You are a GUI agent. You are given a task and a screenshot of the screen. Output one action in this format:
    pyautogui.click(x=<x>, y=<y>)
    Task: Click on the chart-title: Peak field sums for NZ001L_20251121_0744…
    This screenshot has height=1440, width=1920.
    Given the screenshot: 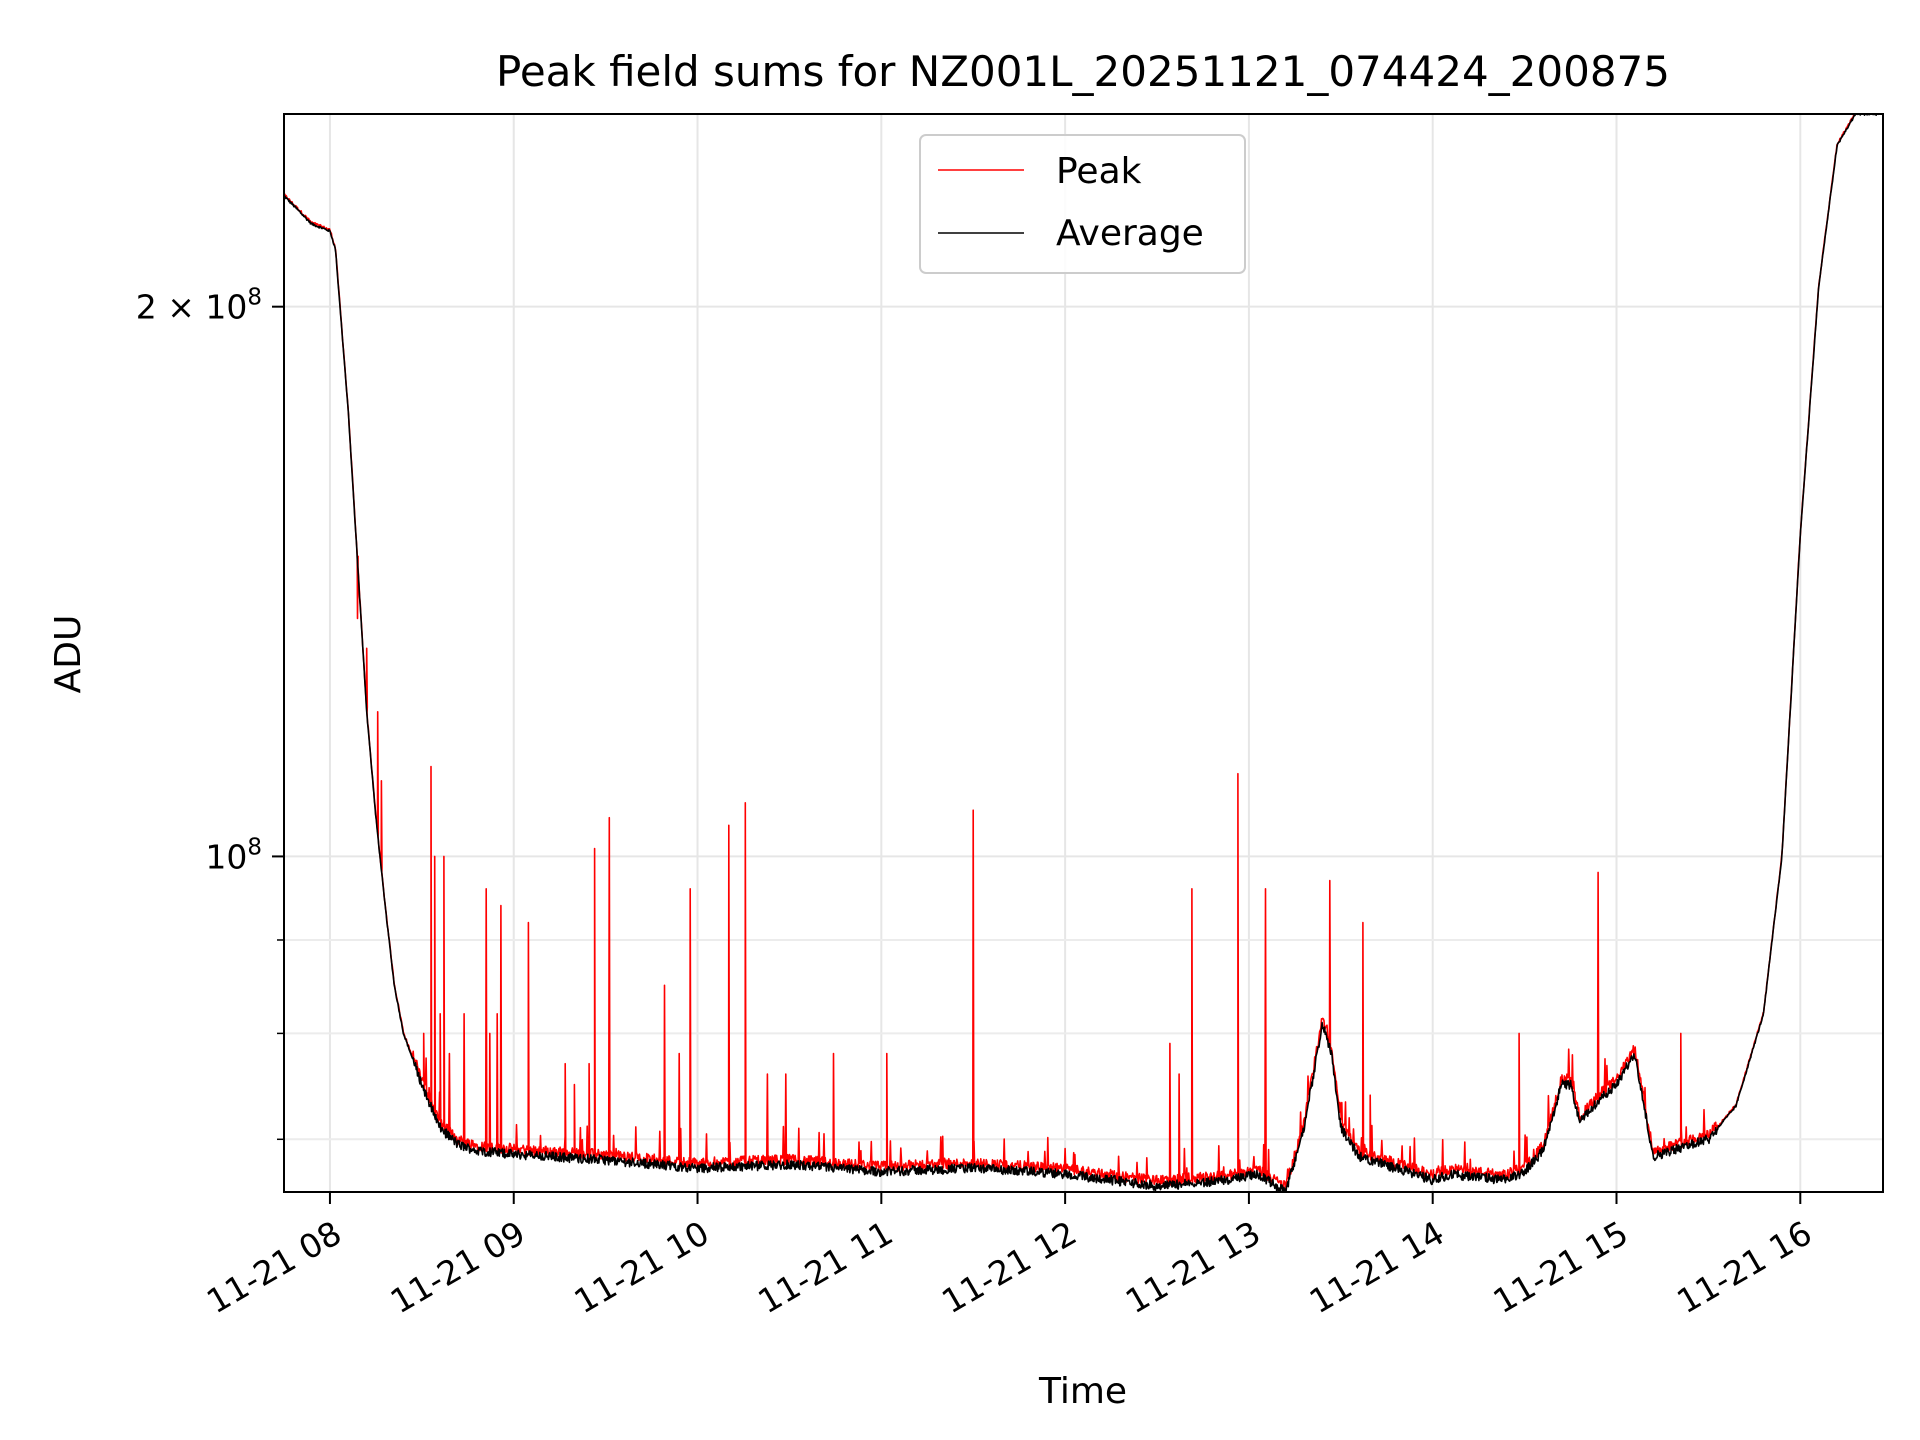 What is the action you would take?
    pyautogui.click(x=1083, y=71)
    